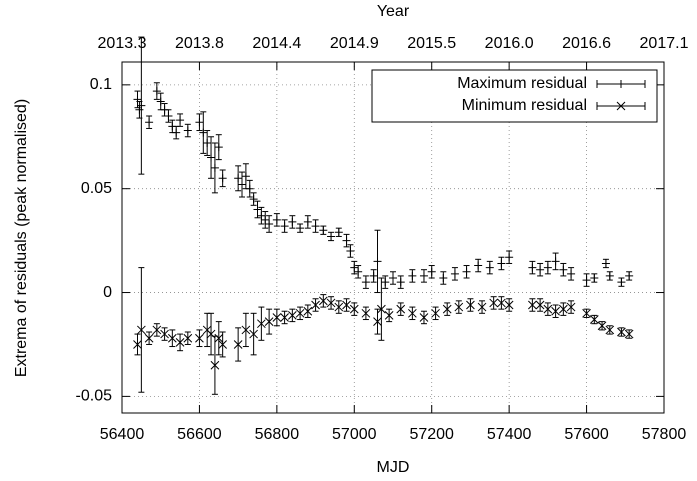  I want to click on legend-symbol, so click(621, 84).